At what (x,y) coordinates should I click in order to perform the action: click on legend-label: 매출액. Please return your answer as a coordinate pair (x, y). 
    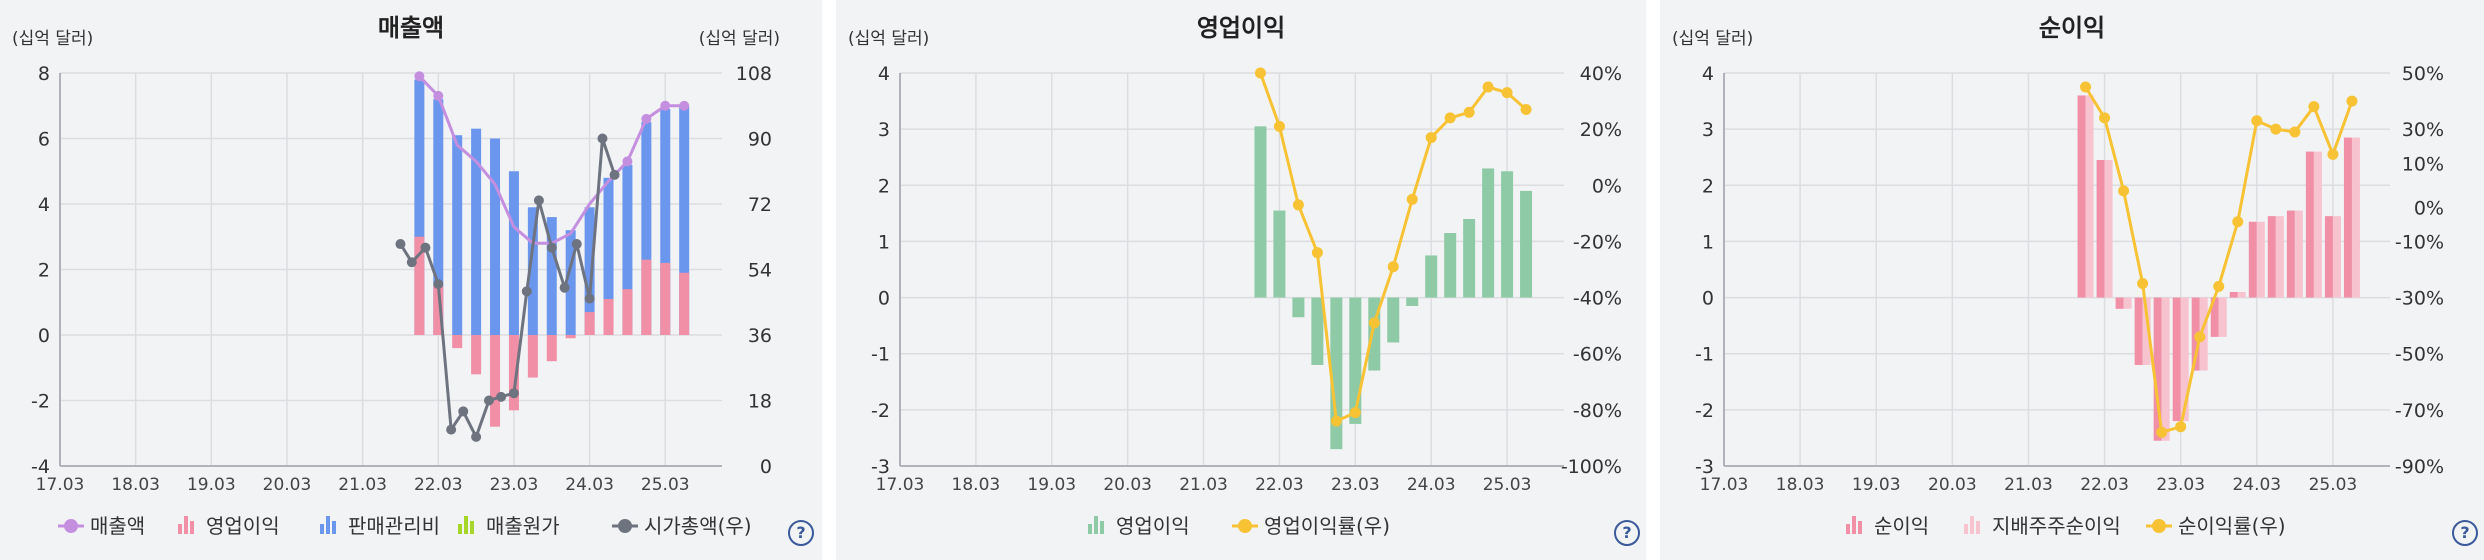
    Looking at the image, I should click on (117, 526).